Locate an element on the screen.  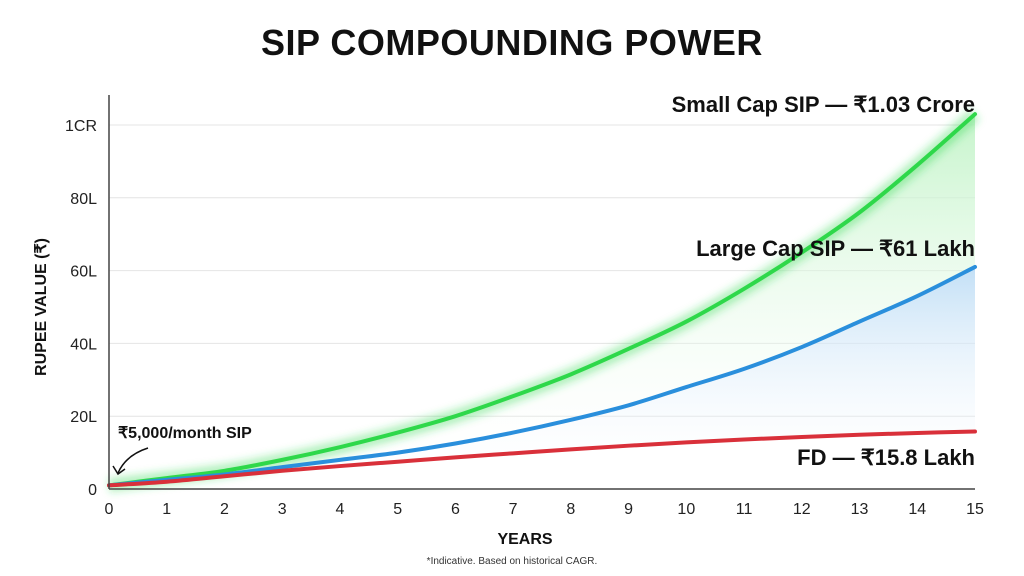
x-tick-label: 8 is located at coordinates (570, 509).